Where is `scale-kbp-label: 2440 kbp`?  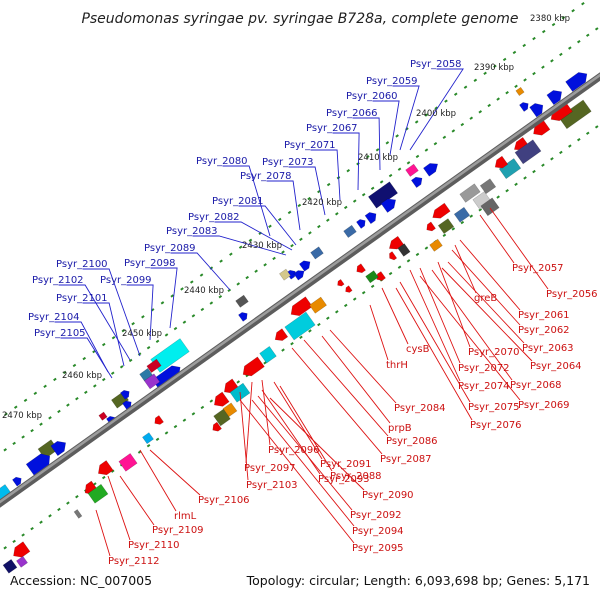
scale-kbp-label: 2440 kbp is located at coordinates (204, 291).